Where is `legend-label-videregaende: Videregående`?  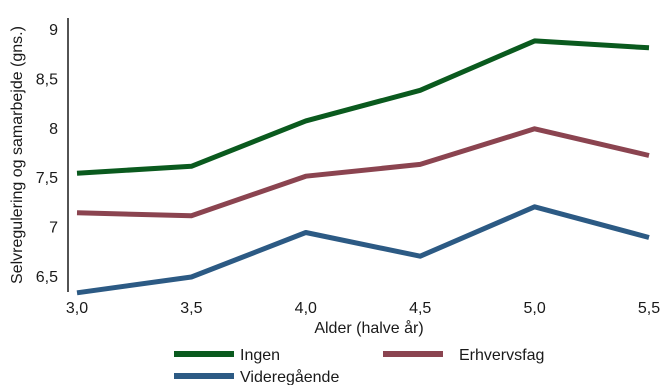
legend-label-videregaende: Videregående is located at coordinates (289, 376).